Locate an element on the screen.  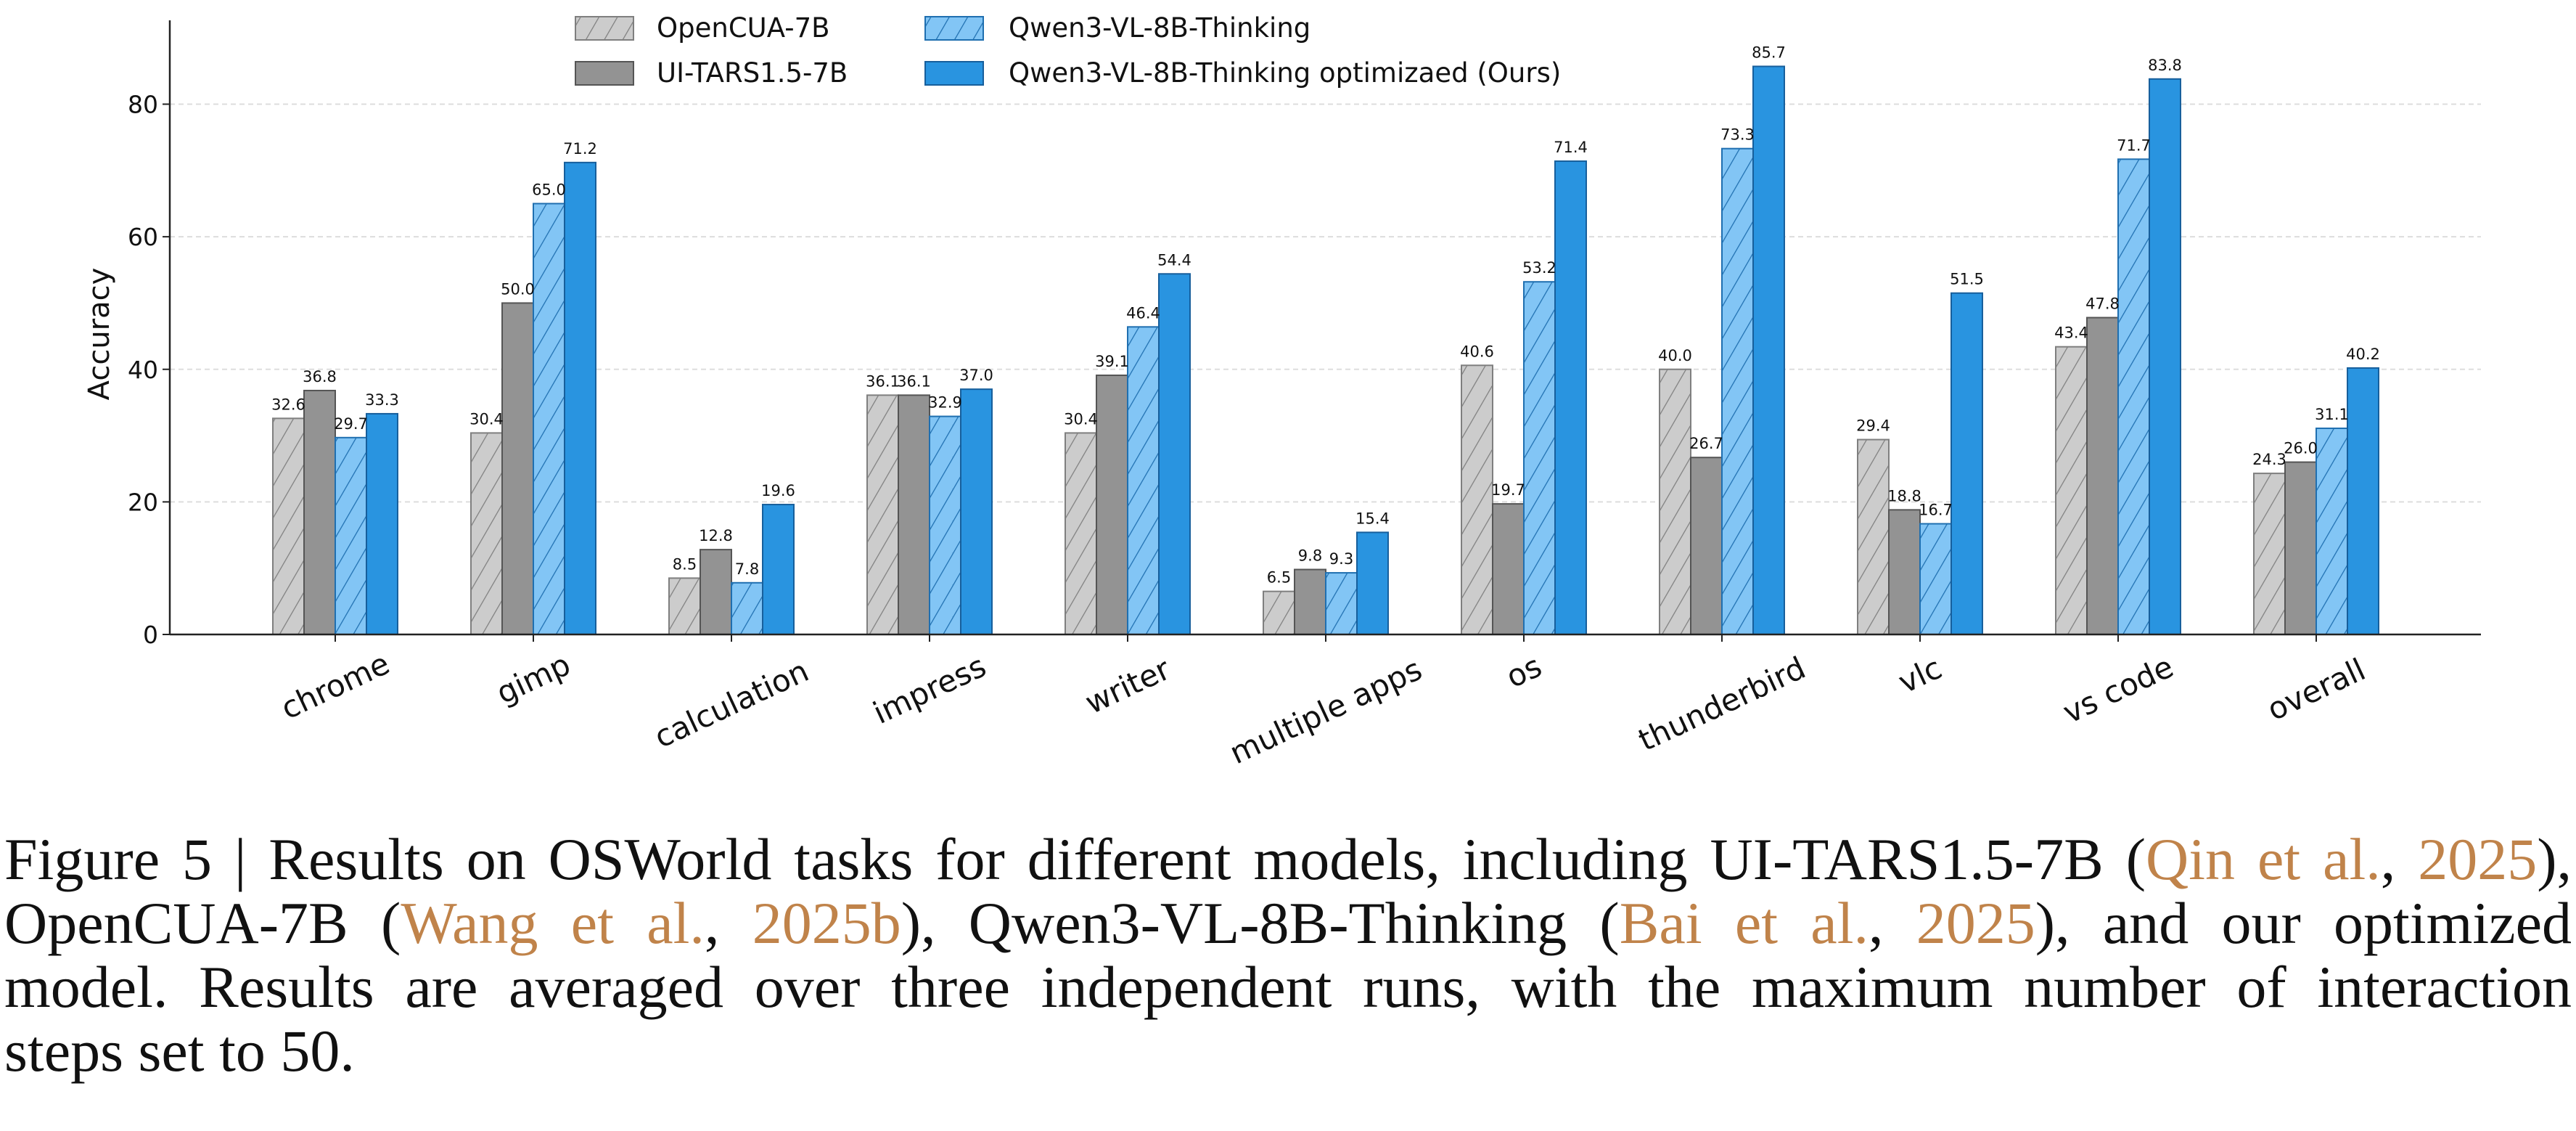
legend-label: UI-TARS1.5-7B is located at coordinates (752, 73).